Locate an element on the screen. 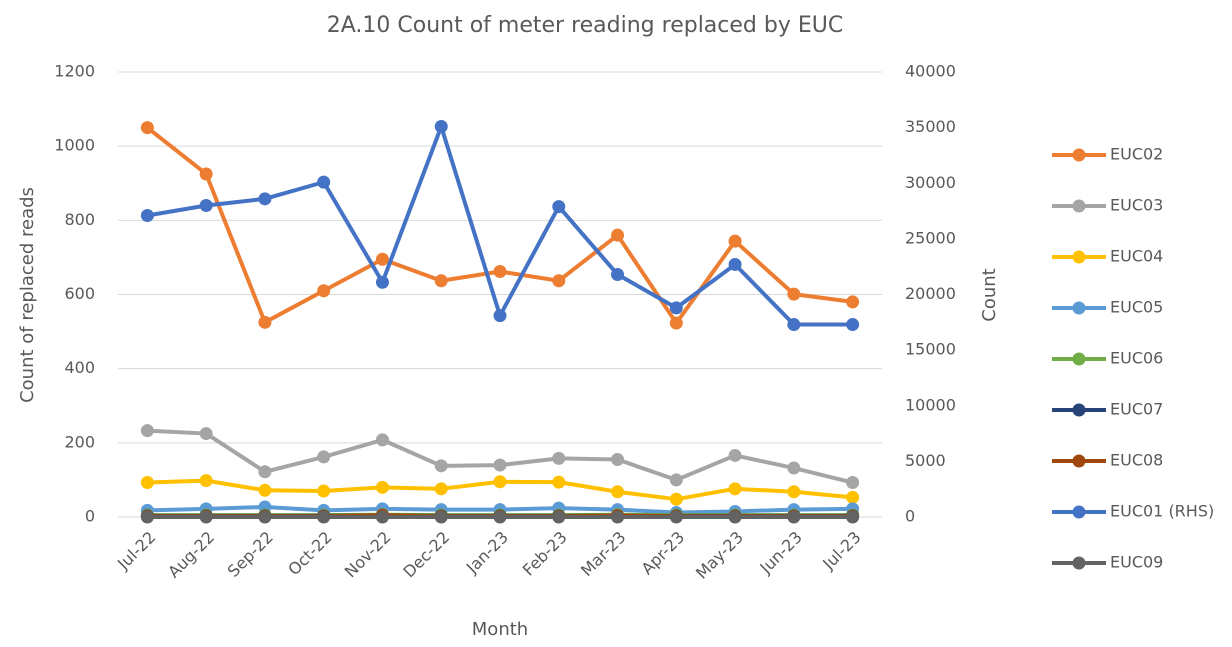 The image size is (1232, 647). legend-label: EUC08 is located at coordinates (1136, 460).